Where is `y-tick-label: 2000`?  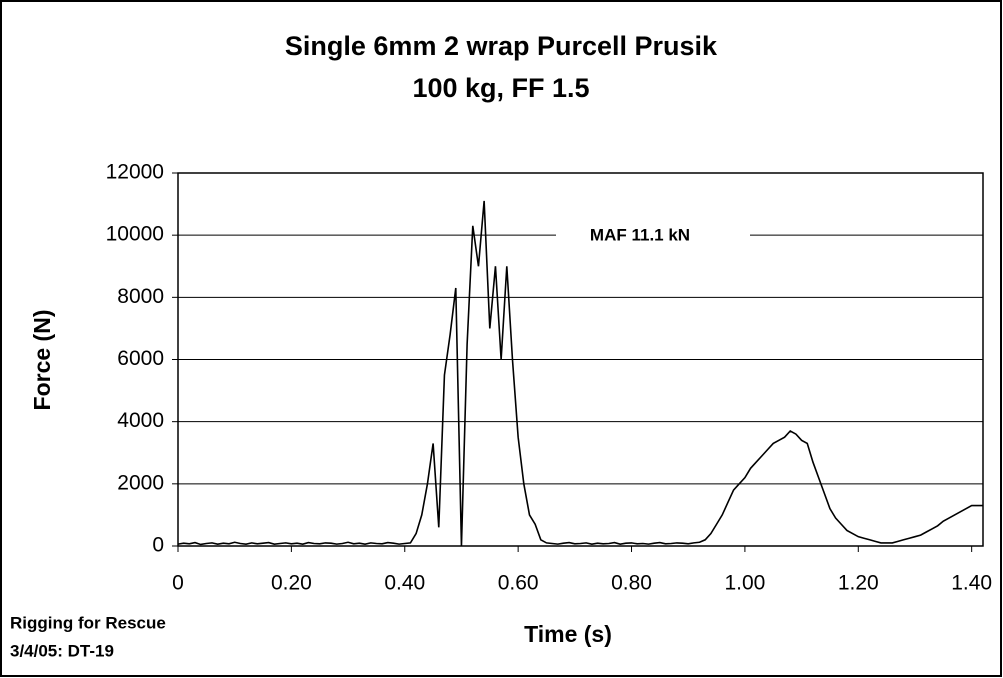 y-tick-label: 2000 is located at coordinates (140, 482).